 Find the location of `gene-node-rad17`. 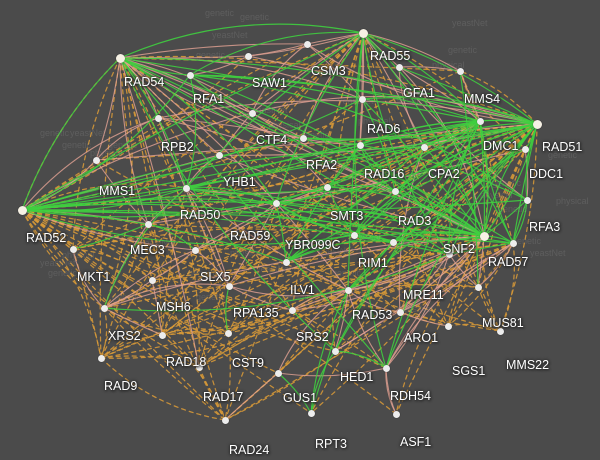

gene-node-rad17 is located at coordinates (199, 367).